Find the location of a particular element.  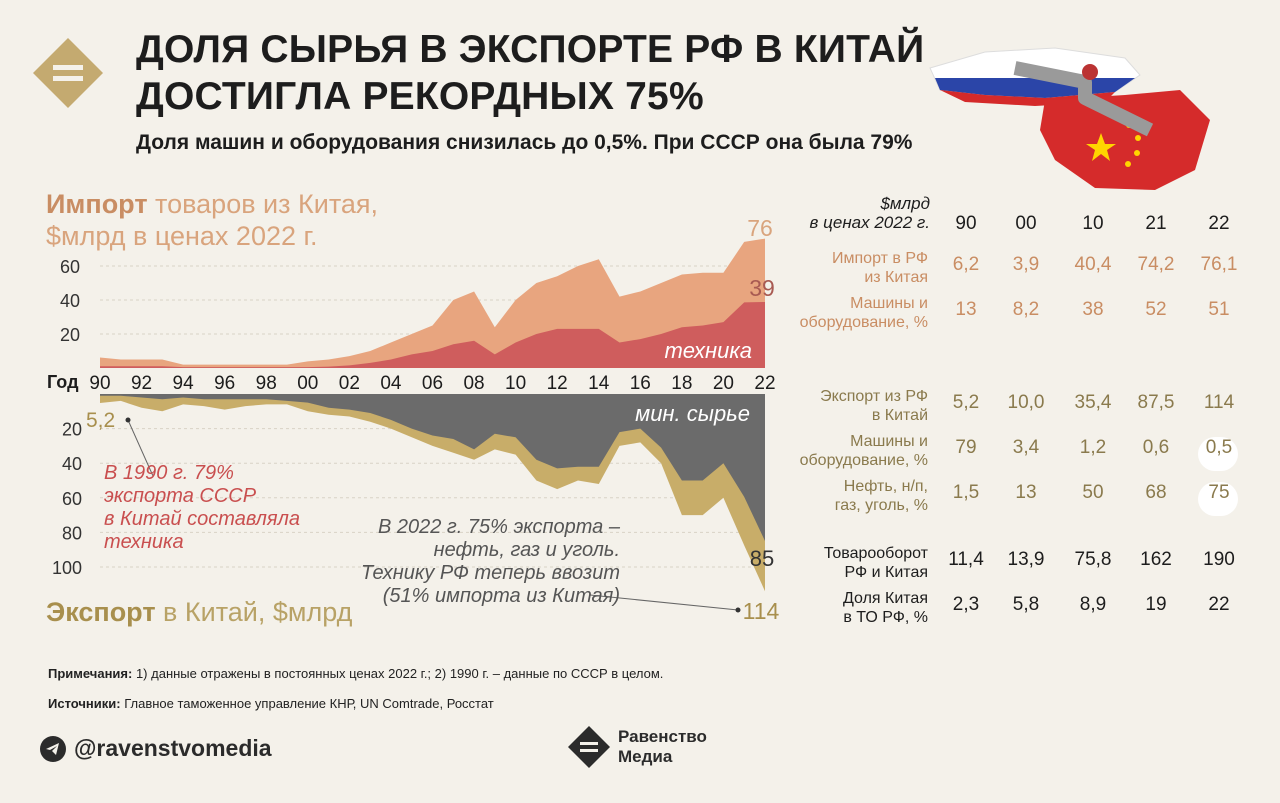

annotation-gray-line-2: нефть, газ и уголь. is located at coordinates (526, 550).